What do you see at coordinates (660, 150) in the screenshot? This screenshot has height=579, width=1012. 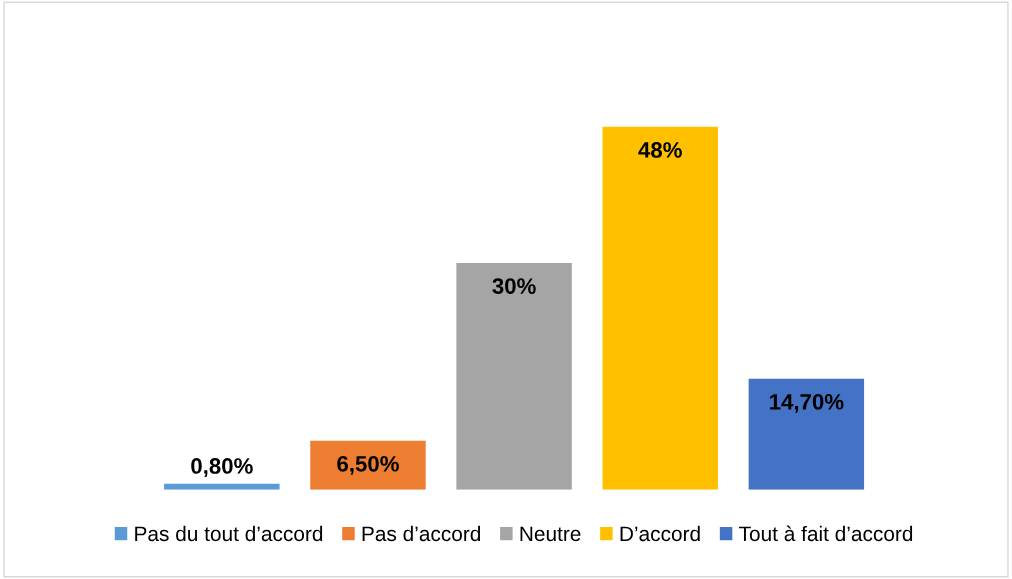 I see `data-label: 48%` at bounding box center [660, 150].